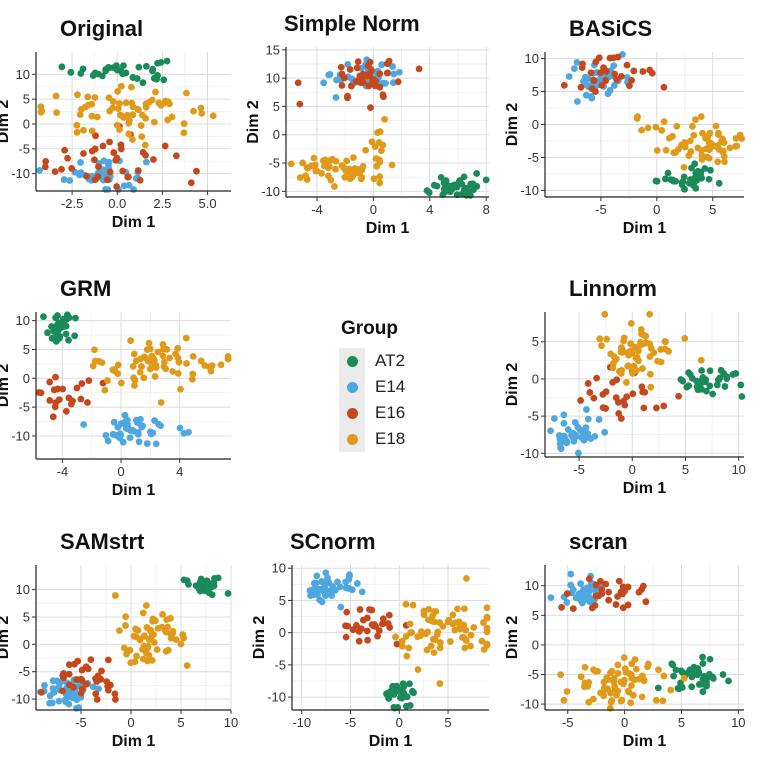 Image resolution: width=766 pixels, height=766 pixels. What do you see at coordinates (130, 722) in the screenshot?
I see `x-tick-label: 0` at bounding box center [130, 722].